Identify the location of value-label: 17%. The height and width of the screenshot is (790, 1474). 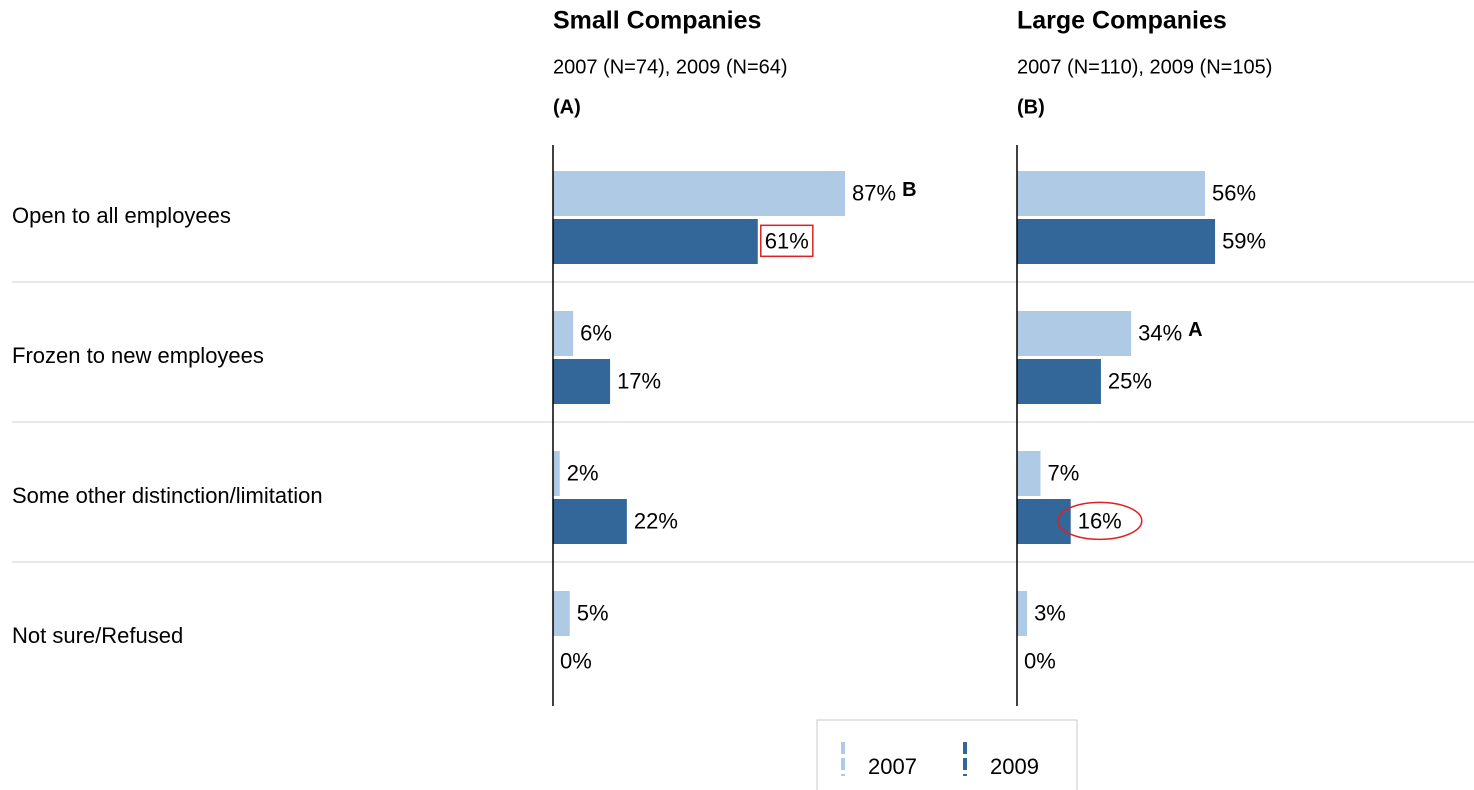
(639, 380).